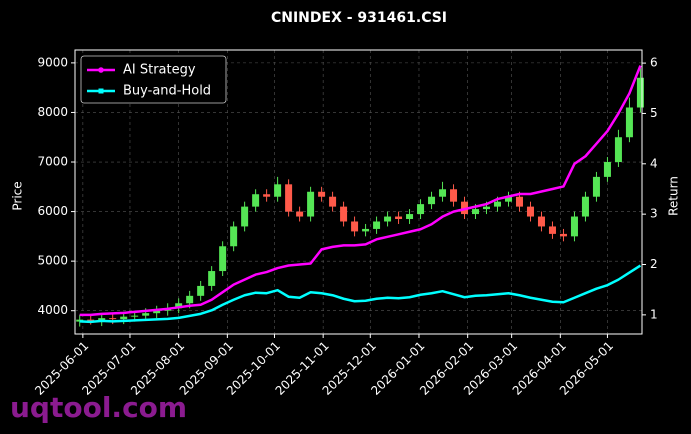 The height and width of the screenshot is (434, 691). Describe the element at coordinates (654, 163) in the screenshot. I see `y2-tick-label: 4` at that location.